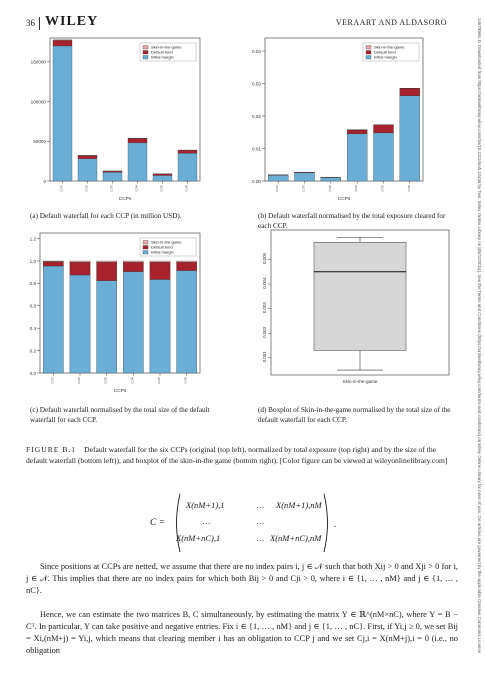  Describe the element at coordinates (256, 51) in the screenshot. I see `y-tick-label: 0.04` at that location.